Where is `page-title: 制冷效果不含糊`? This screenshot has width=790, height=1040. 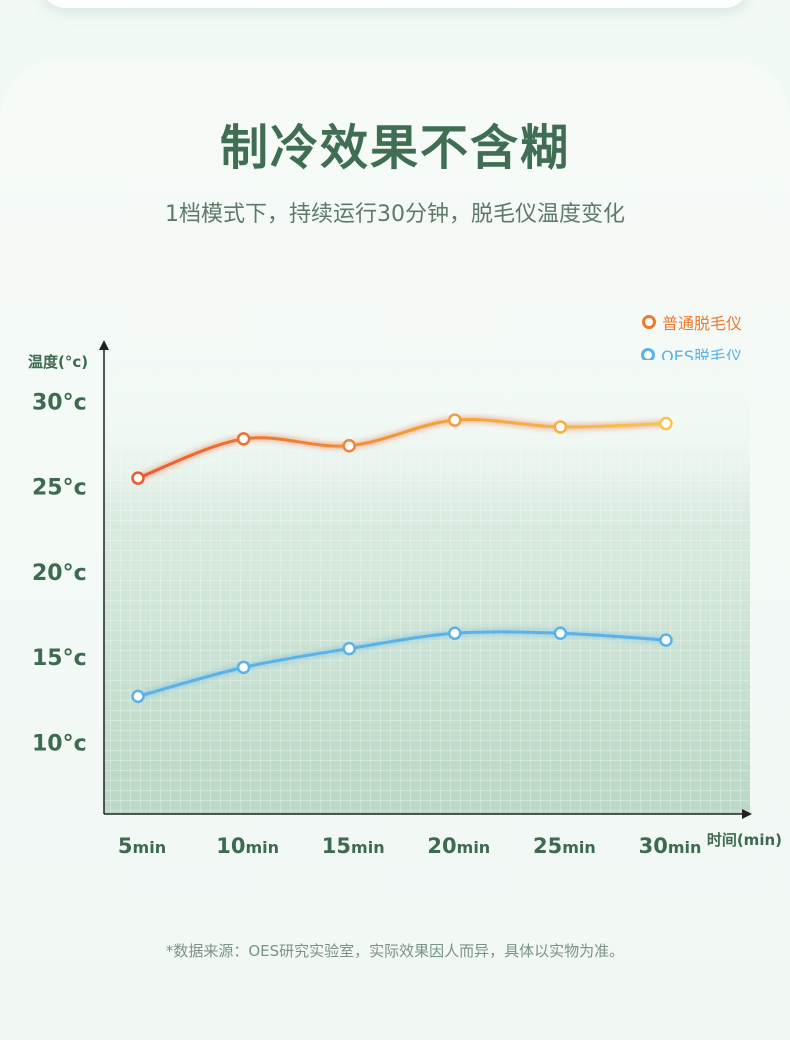
page-title: 制冷效果不含糊 is located at coordinates (394, 148).